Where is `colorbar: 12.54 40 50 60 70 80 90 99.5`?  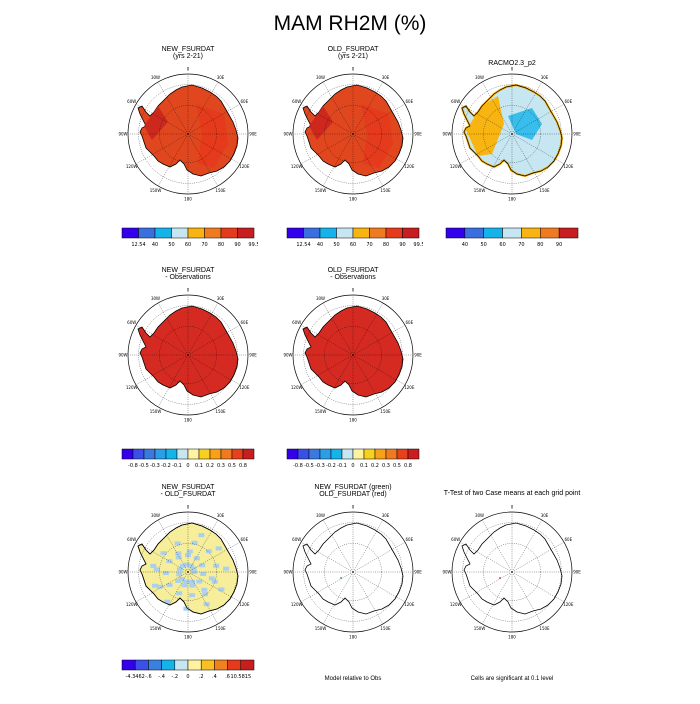
colorbar: 12.54 40 50 60 70 80 90 99.5 is located at coordinates (189, 237).